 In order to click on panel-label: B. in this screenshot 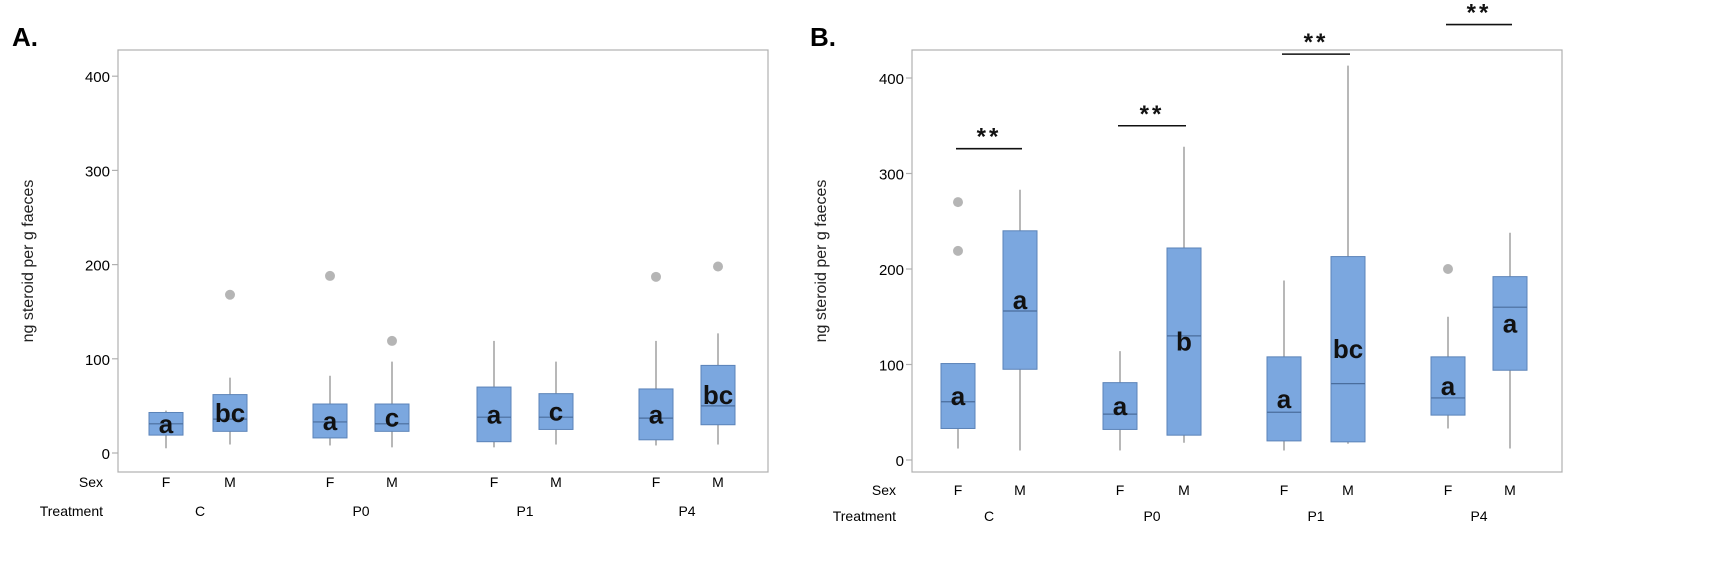, I will do `click(823, 37)`.